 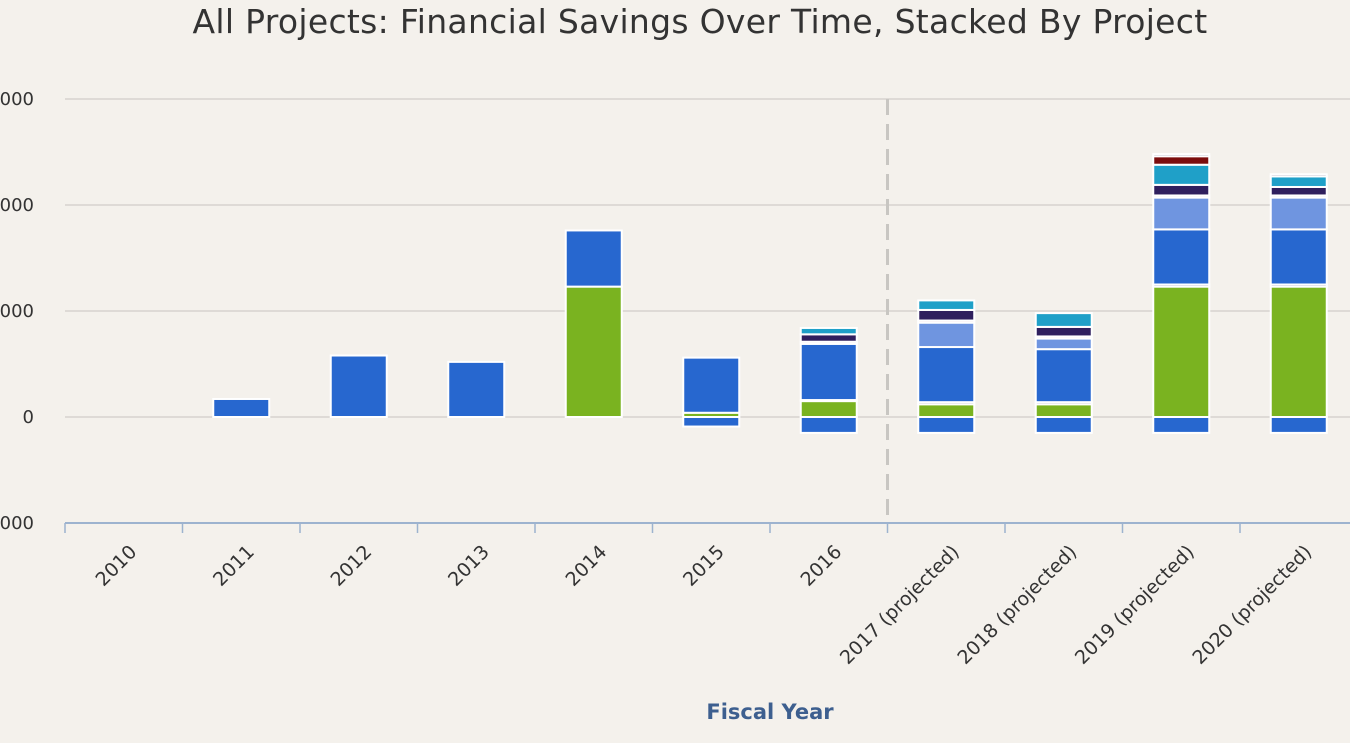 What do you see at coordinates (822, 566) in the screenshot?
I see `x-tick-label: 2016` at bounding box center [822, 566].